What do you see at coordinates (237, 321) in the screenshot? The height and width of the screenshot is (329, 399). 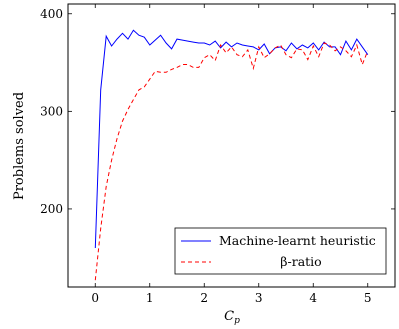 I see `x-axis-label-subscript: p` at bounding box center [237, 321].